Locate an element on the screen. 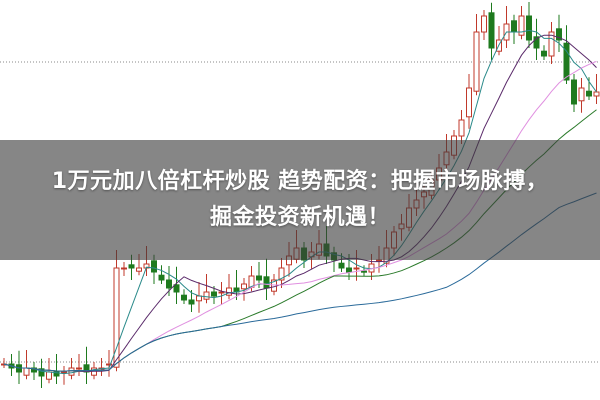 The height and width of the screenshot is (400, 600). headline-line-1: 1万元加八倍杠杆炒股 趋势配资：把握市场脉搏， is located at coordinates (300, 181).